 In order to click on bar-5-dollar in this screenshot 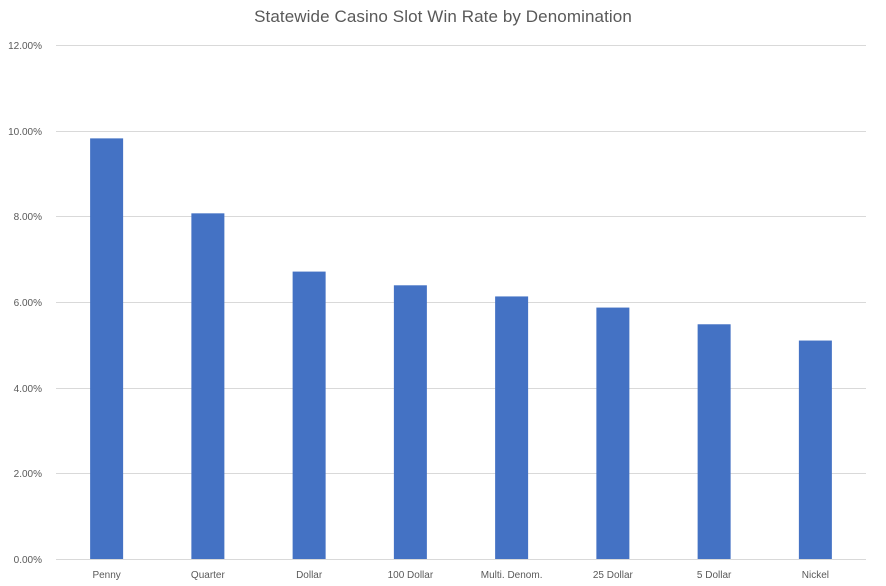, I will do `click(714, 441)`.